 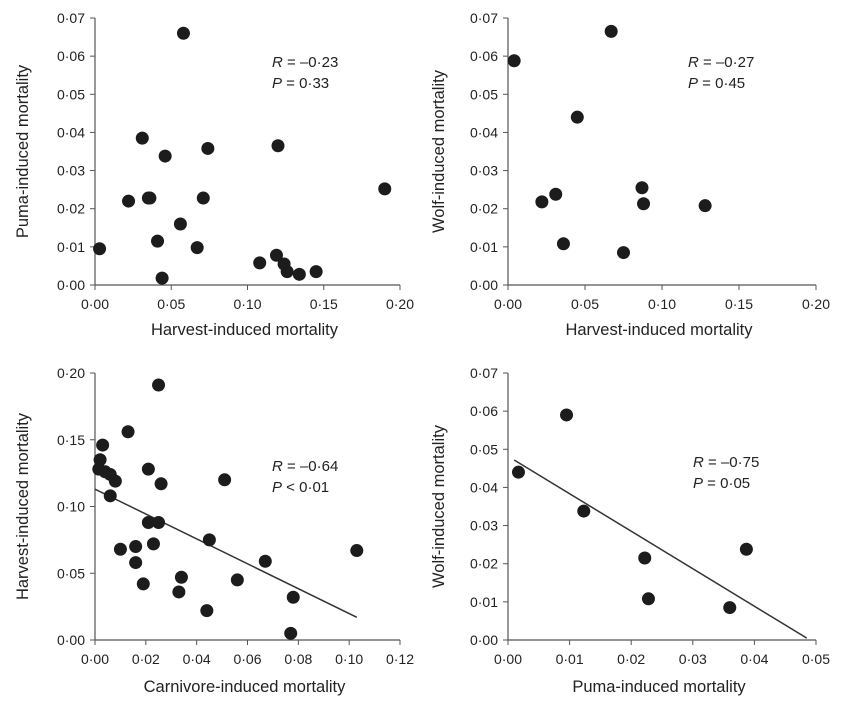 I want to click on x-tick-label: 0·02, so click(x=631, y=659).